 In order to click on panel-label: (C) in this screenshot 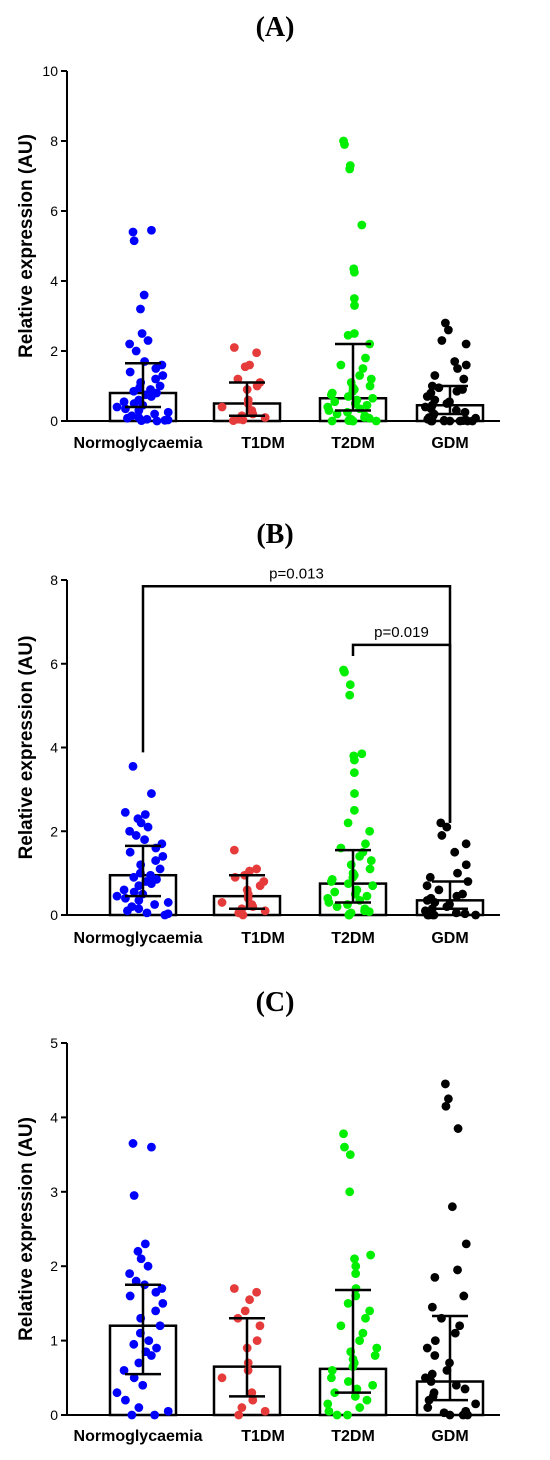, I will do `click(275, 1002)`.